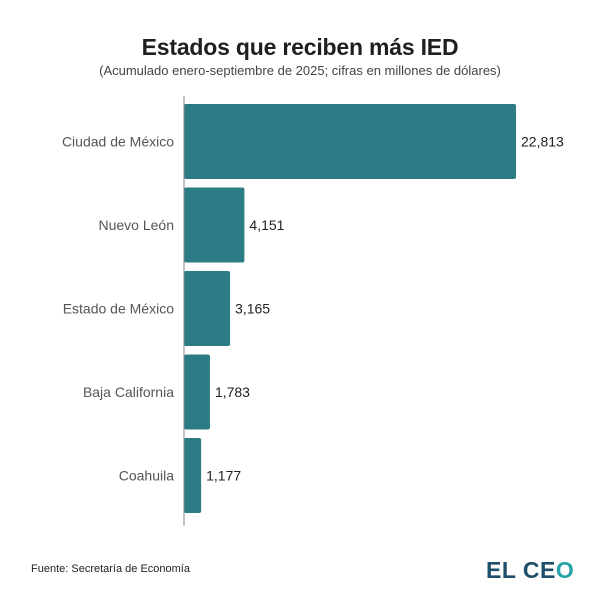 The width and height of the screenshot is (600, 600). Describe the element at coordinates (128, 392) in the screenshot. I see `category-label: Baja California` at that location.